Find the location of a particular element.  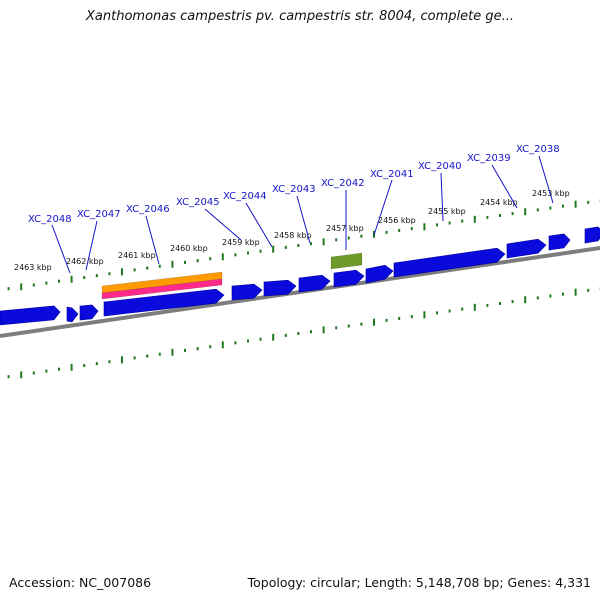

gene-label: XC_2040 is located at coordinates (440, 166).